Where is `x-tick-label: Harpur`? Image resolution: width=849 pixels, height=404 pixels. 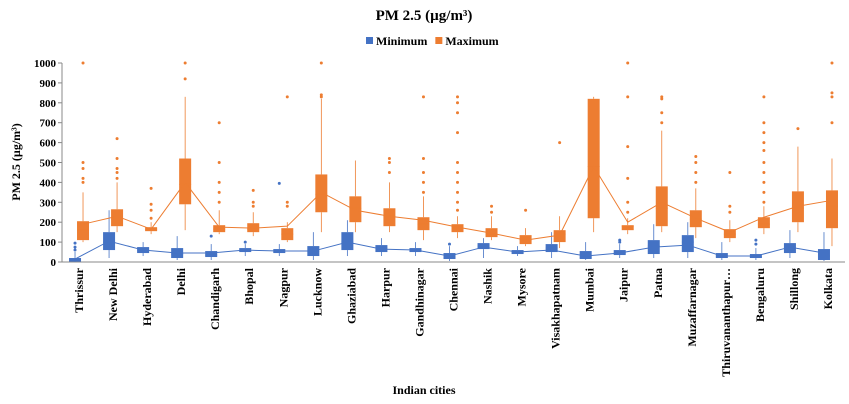 x-tick-label: Harpur is located at coordinates (385, 287).